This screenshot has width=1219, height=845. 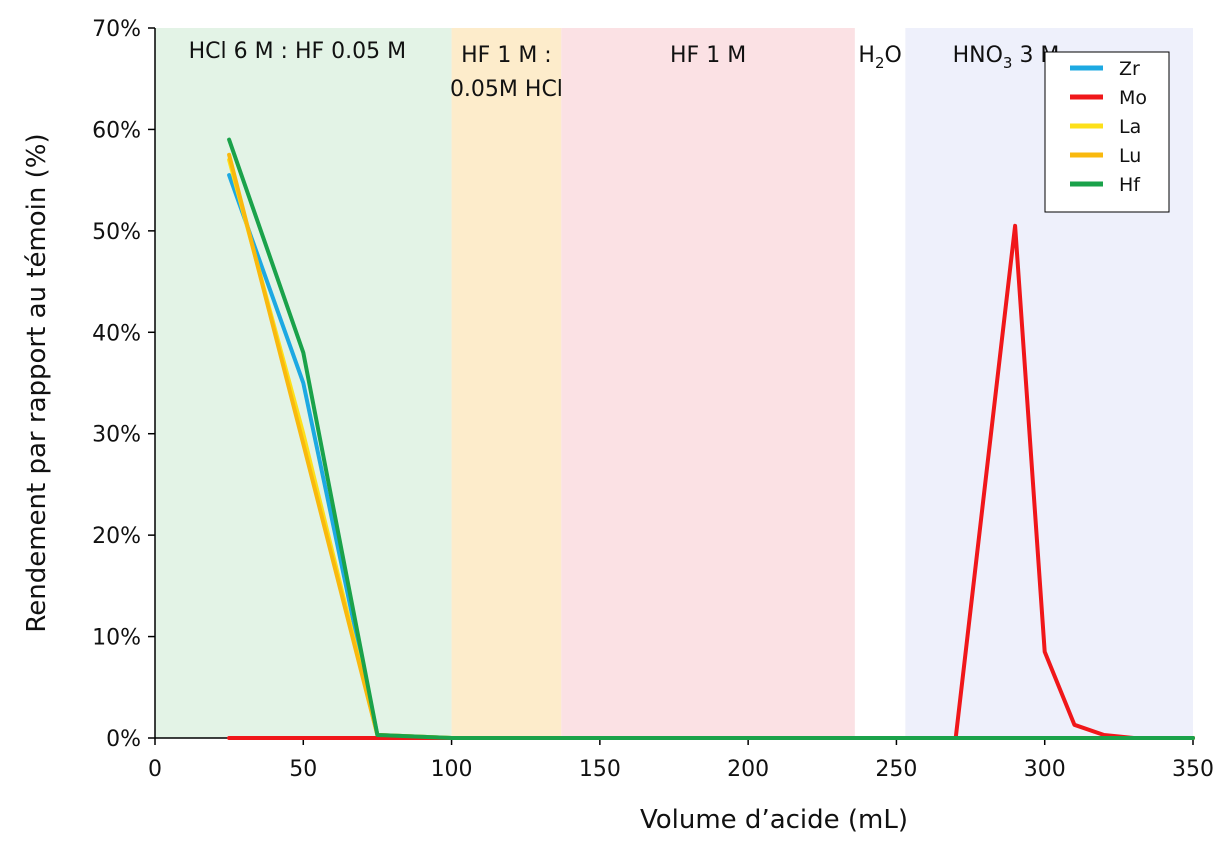 What do you see at coordinates (506, 55) in the screenshot?
I see `region-label: HF 1 M :` at bounding box center [506, 55].